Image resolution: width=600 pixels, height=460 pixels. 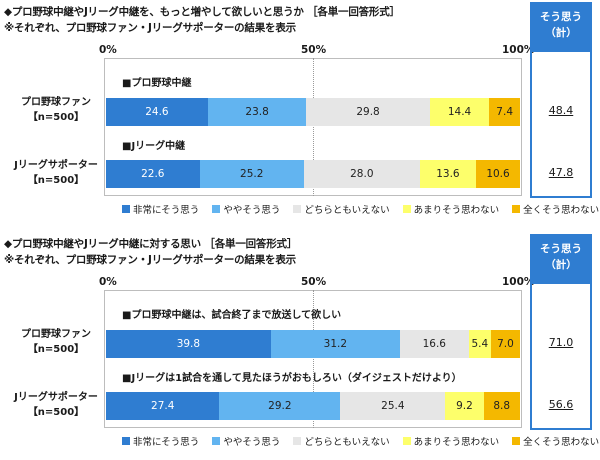 What do you see at coordinates (280, 406) in the screenshot?
I see `bar-segment: 29.2` at bounding box center [280, 406].